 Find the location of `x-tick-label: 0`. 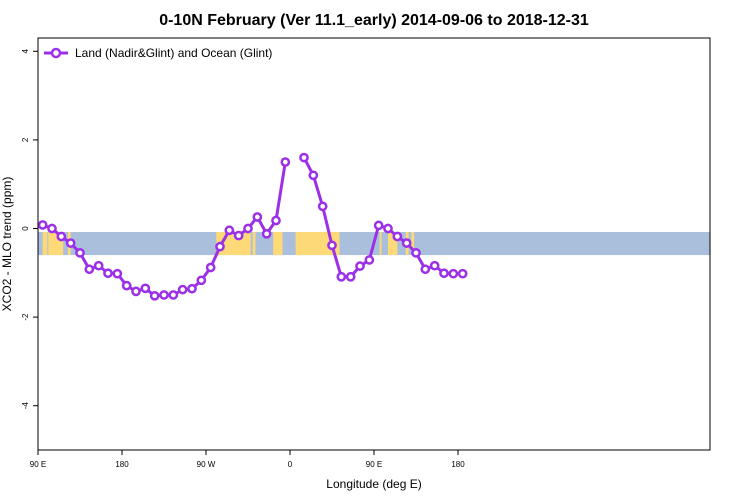

x-tick-label: 0 is located at coordinates (290, 464).